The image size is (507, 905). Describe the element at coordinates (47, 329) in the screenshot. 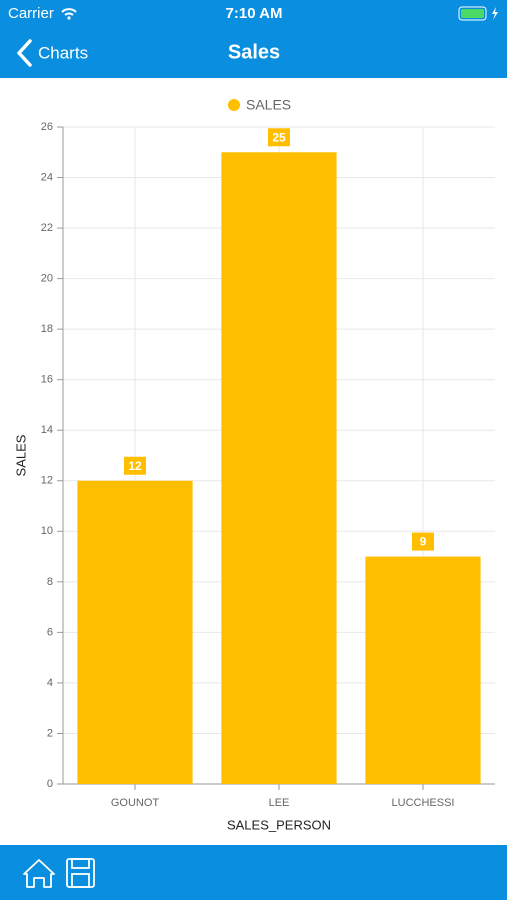

I see `y-tick-label: 18` at that location.